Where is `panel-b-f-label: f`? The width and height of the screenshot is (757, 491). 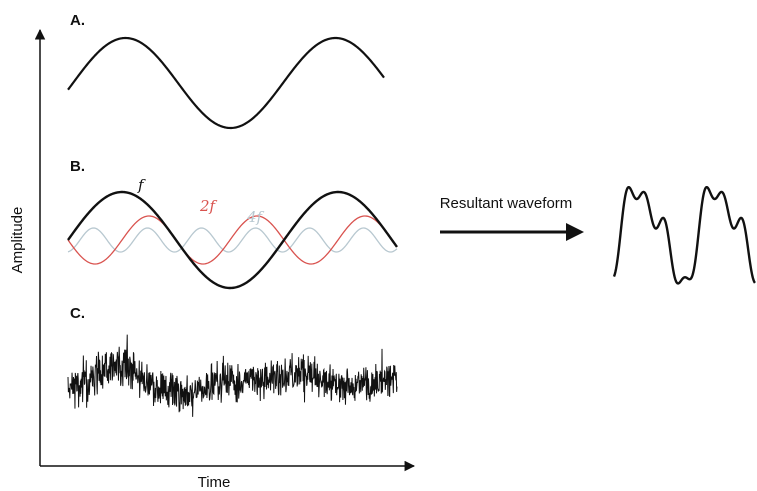 panel-b-f-label: f is located at coordinates (141, 185).